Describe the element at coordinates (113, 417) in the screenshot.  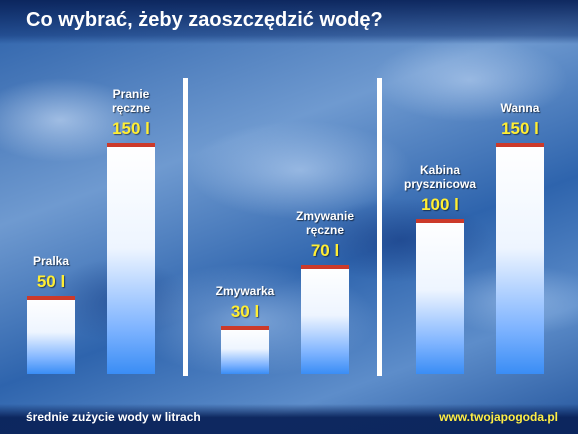
I see `footer-caption: średnie zużycie wody w litrach` at that location.